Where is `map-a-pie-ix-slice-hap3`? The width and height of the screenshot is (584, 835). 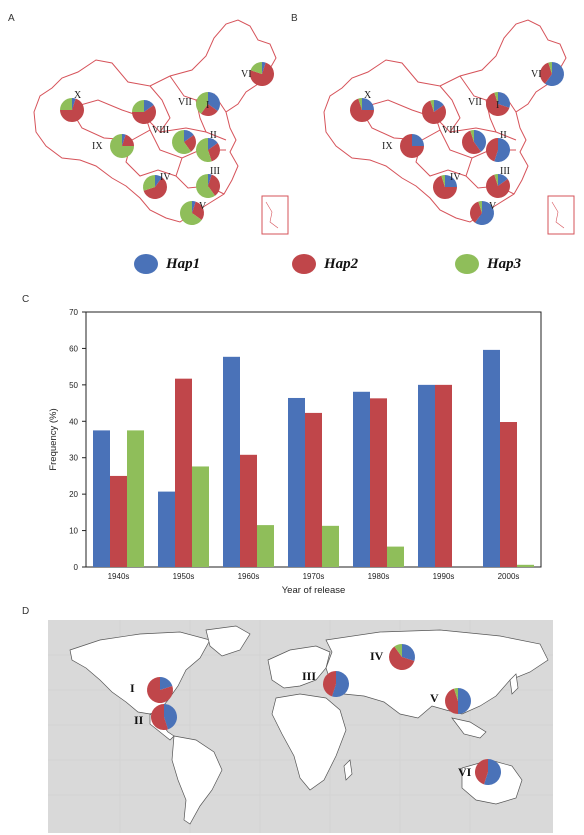
map-a-pie-ix-slice-hap3 is located at coordinates (122, 146).